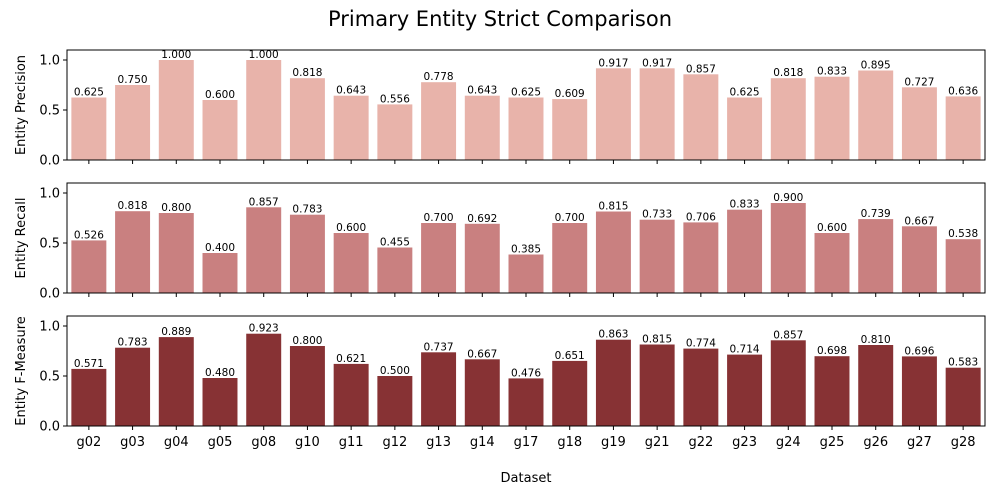  Describe the element at coordinates (876, 256) in the screenshot. I see `bar-g26` at that location.